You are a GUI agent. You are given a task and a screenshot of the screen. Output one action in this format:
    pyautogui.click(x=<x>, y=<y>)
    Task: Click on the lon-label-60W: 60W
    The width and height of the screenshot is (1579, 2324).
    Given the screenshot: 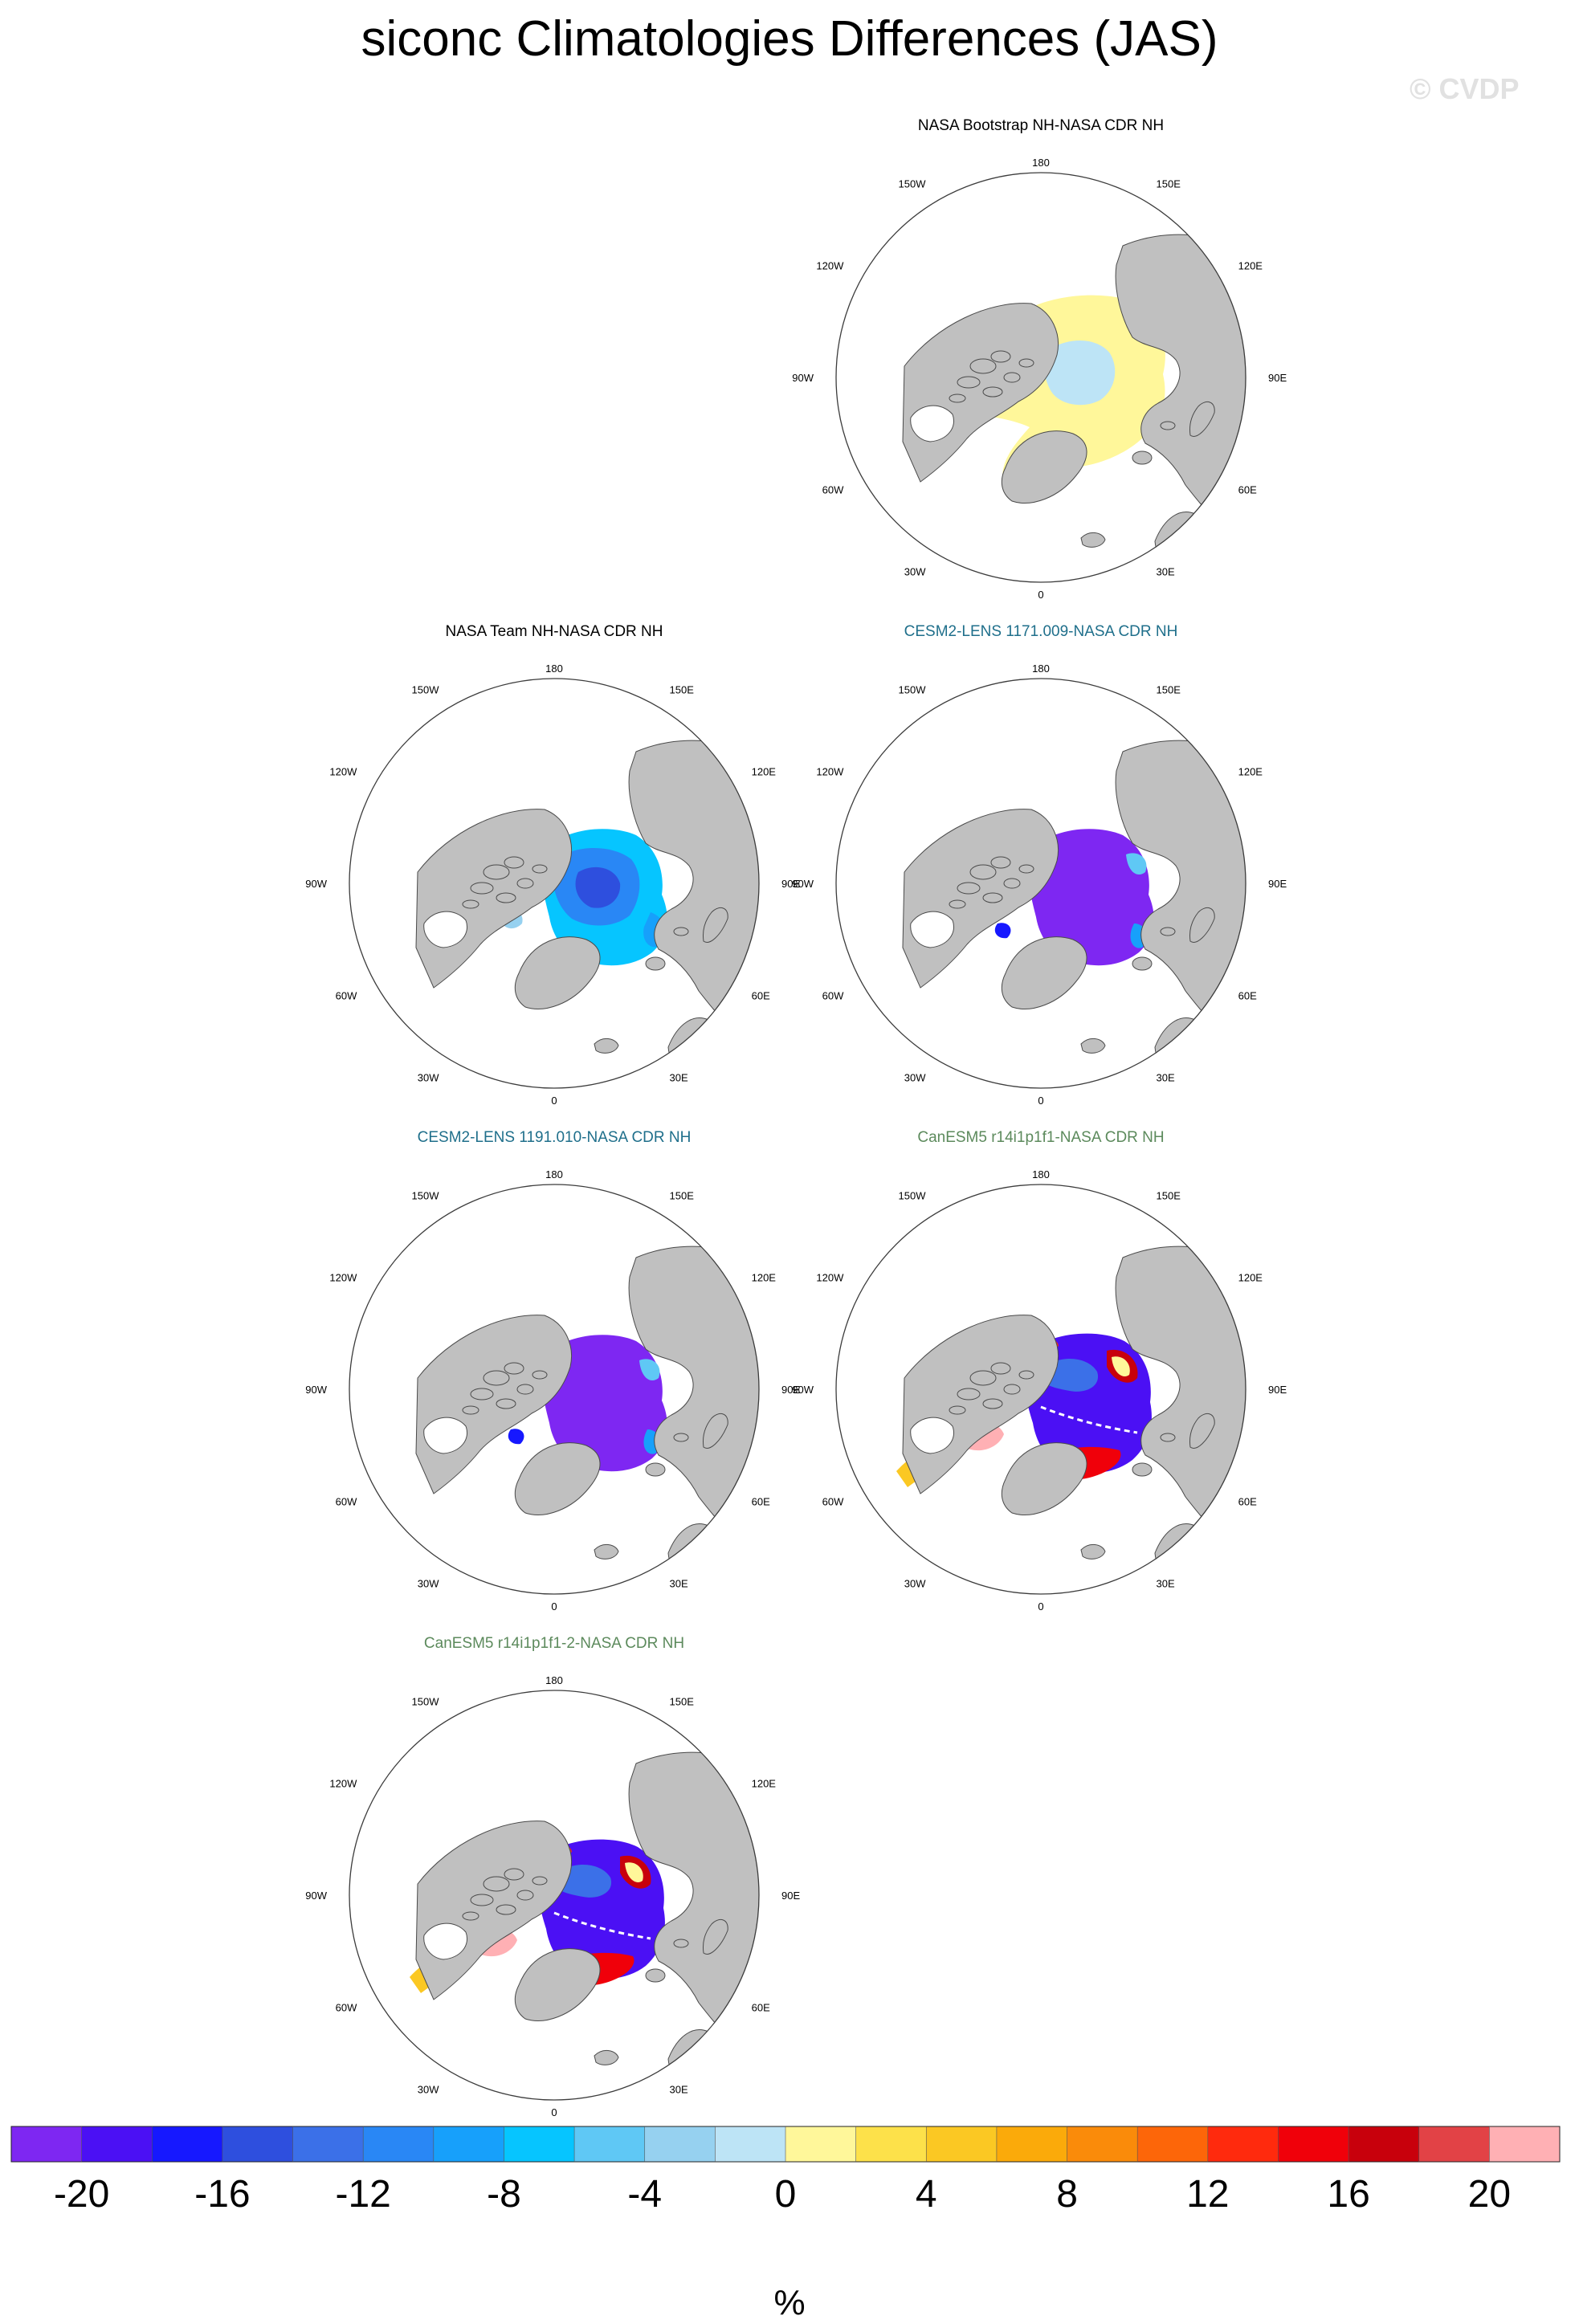 What is the action you would take?
    pyautogui.click(x=346, y=1502)
    